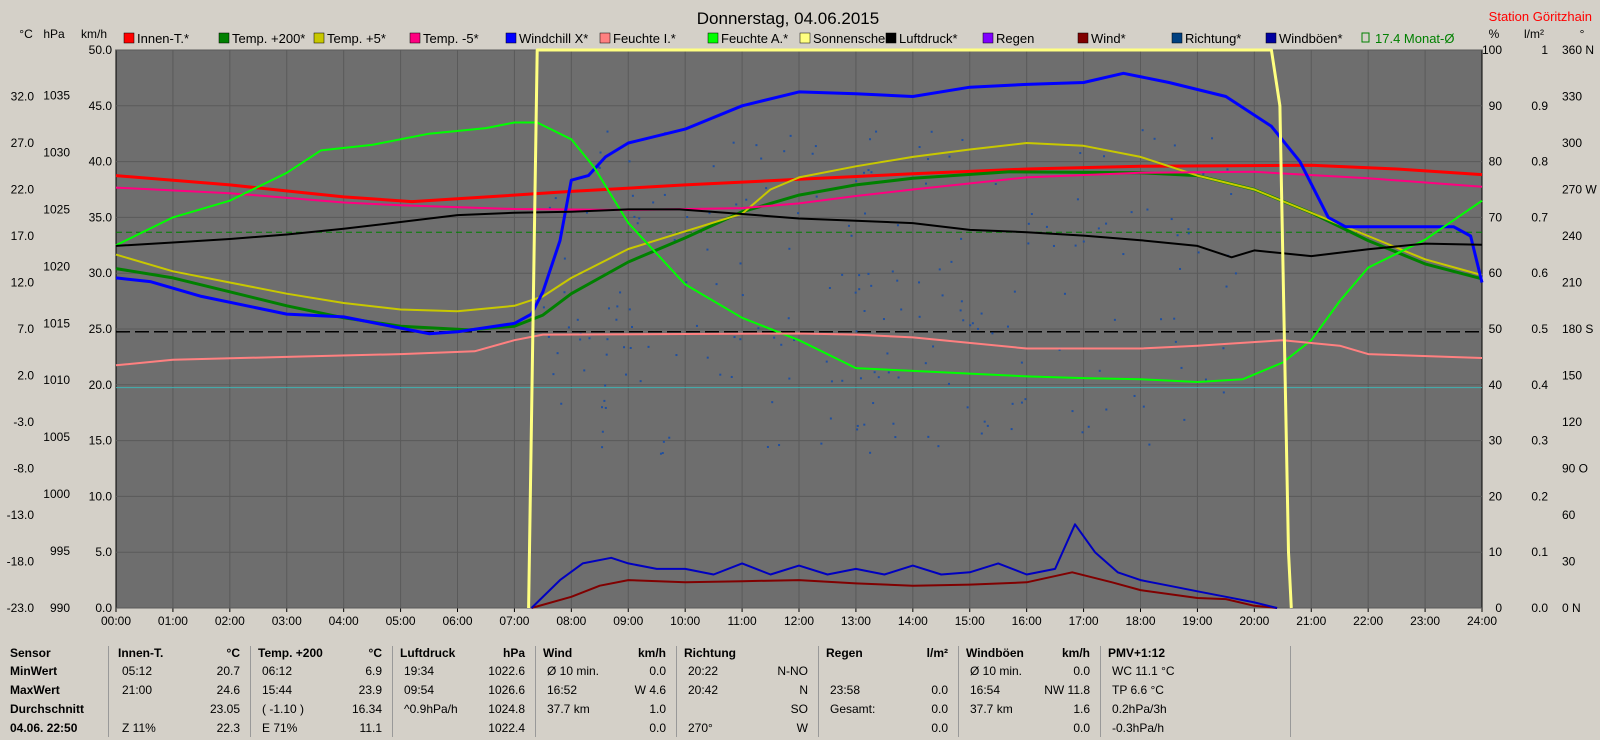 The image size is (1600, 740). Describe the element at coordinates (370, 728) in the screenshot. I see `stats-cell-value: 11.1` at that location.